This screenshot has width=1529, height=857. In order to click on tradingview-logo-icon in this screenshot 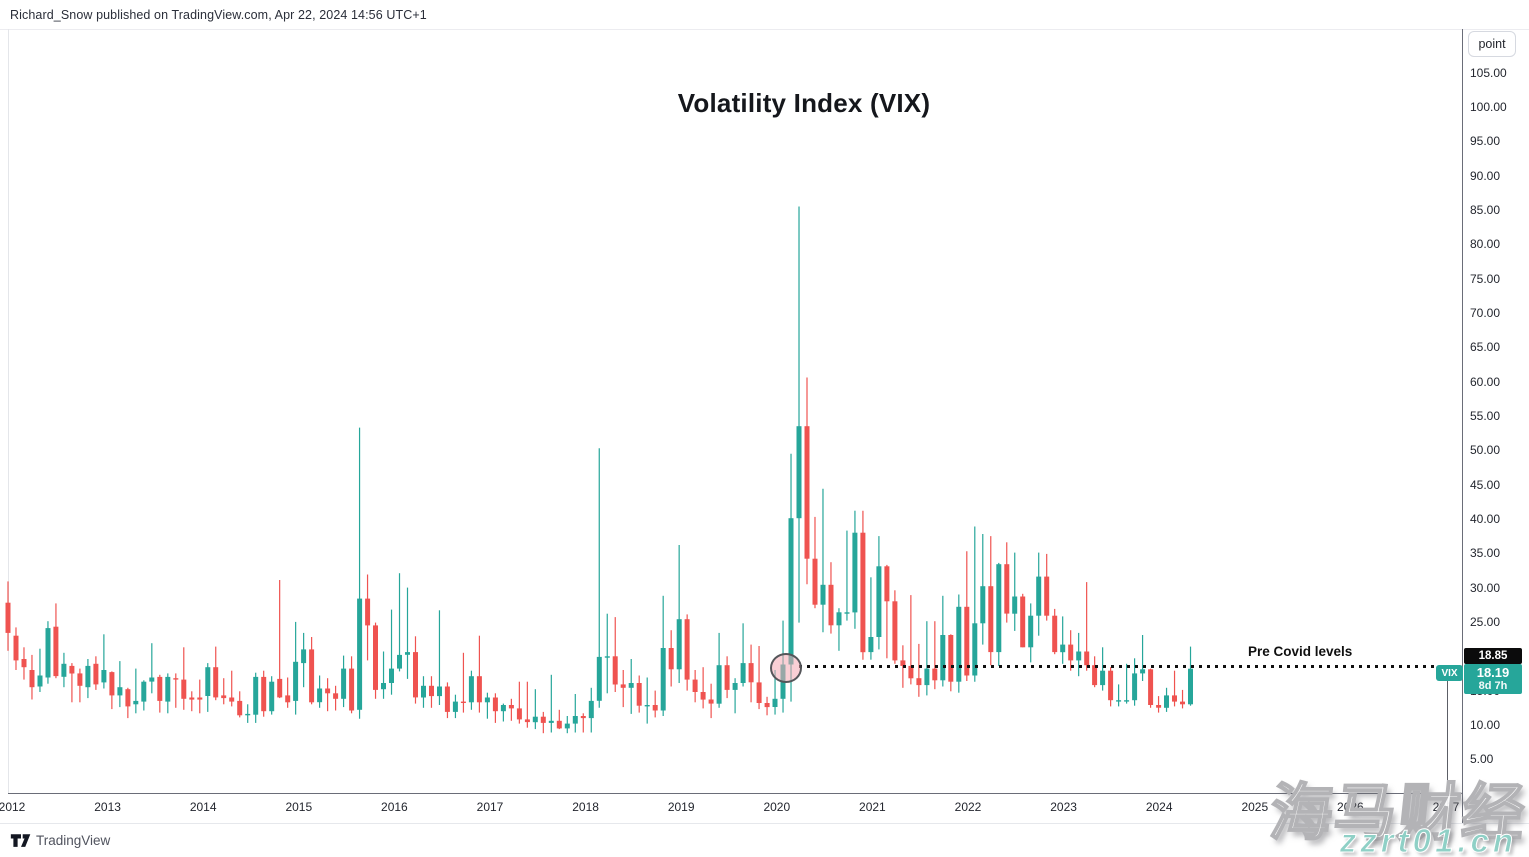, I will do `click(21, 841)`.